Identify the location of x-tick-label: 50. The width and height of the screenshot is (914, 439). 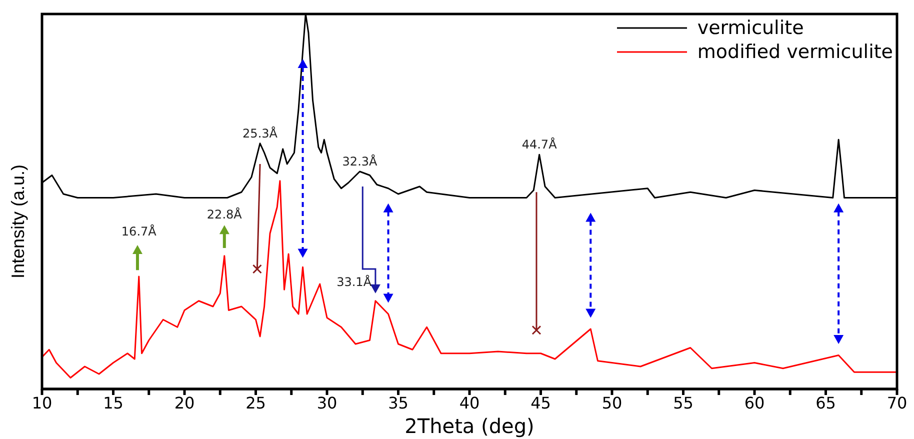
(612, 402).